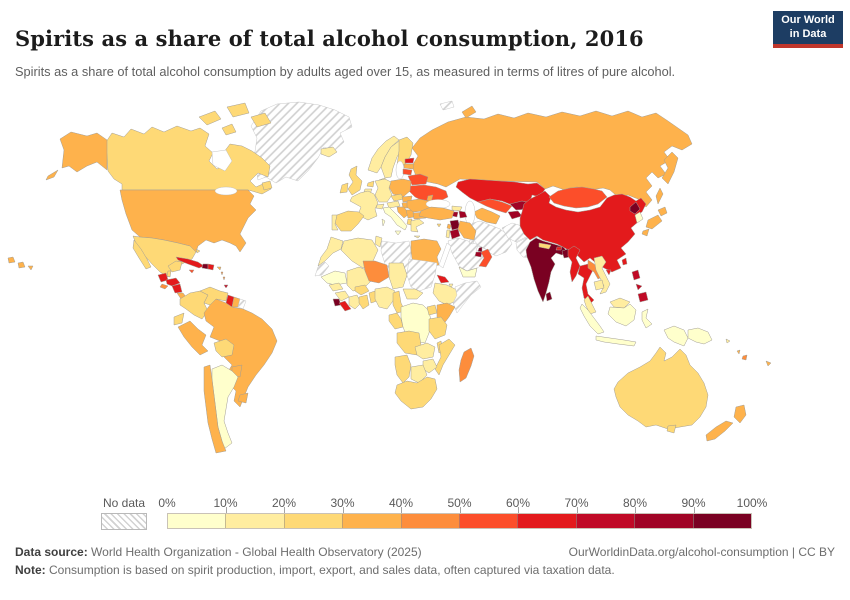  Describe the element at coordinates (254, 521) in the screenshot. I see `legend-bin-10-20%` at that location.